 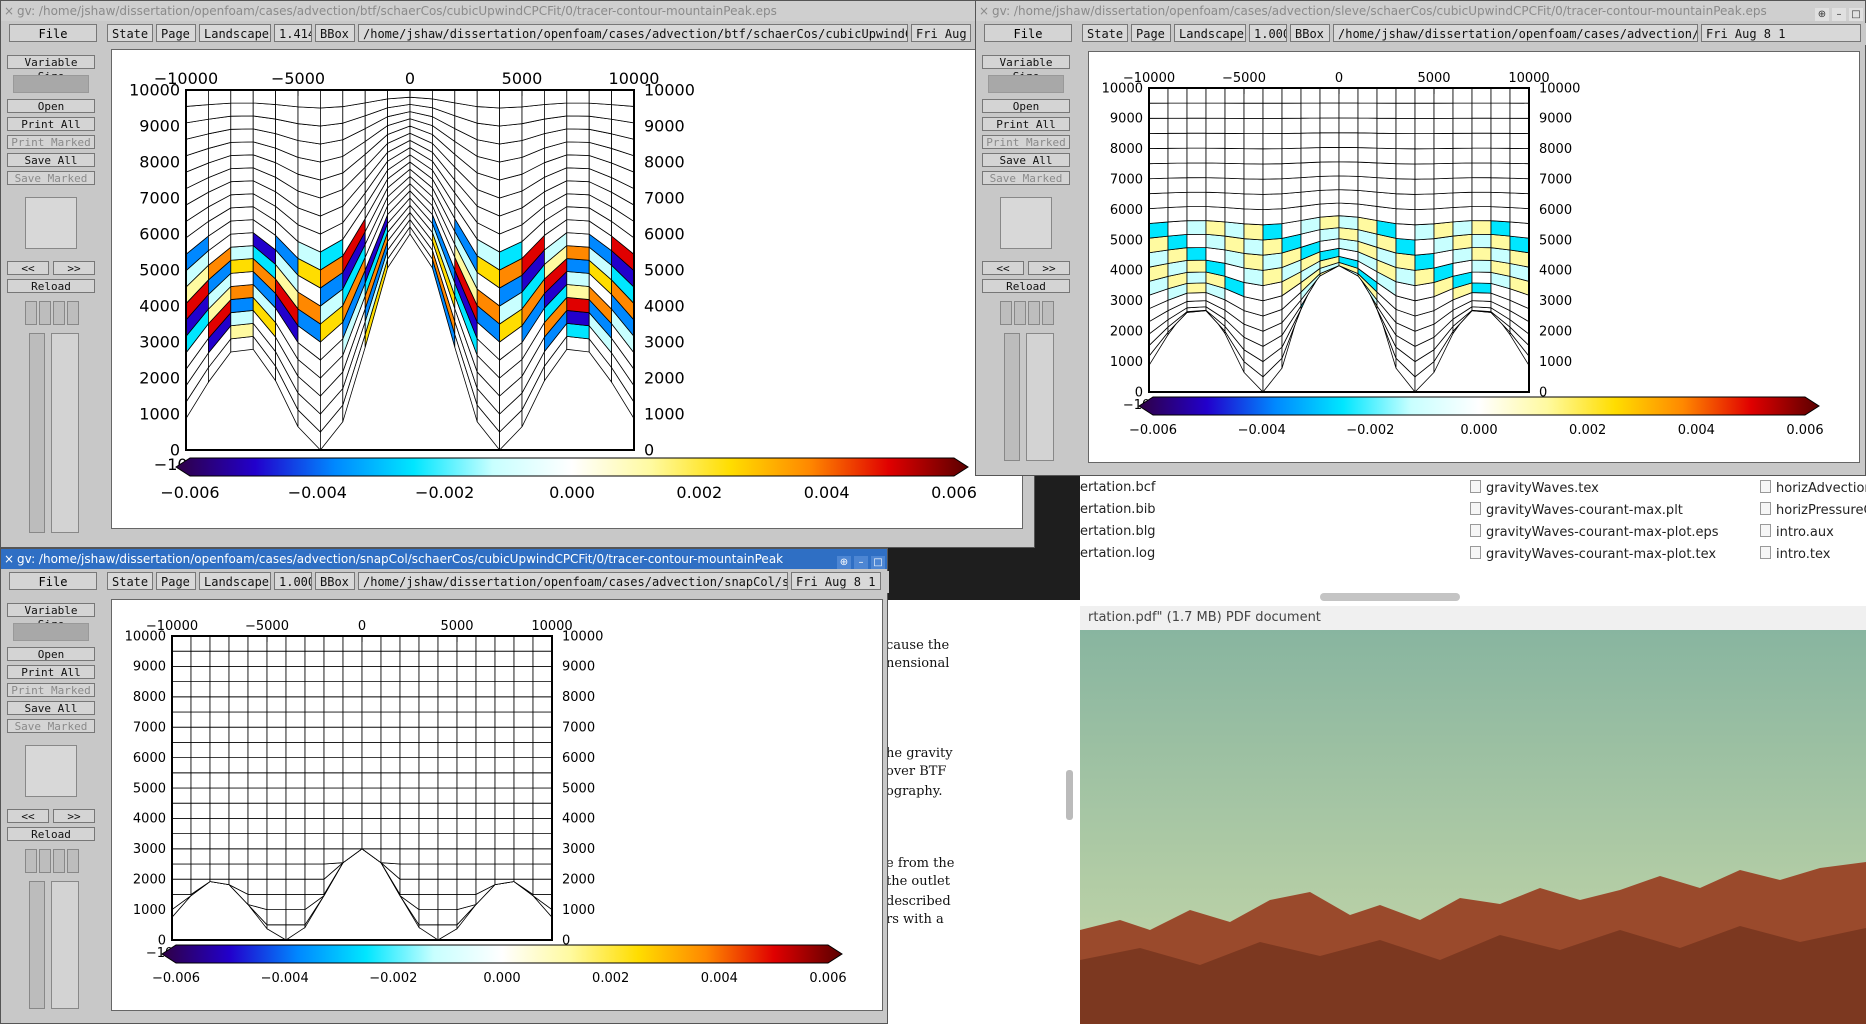 What do you see at coordinates (1069, 795) in the screenshot?
I see `doc-scrollbar` at bounding box center [1069, 795].